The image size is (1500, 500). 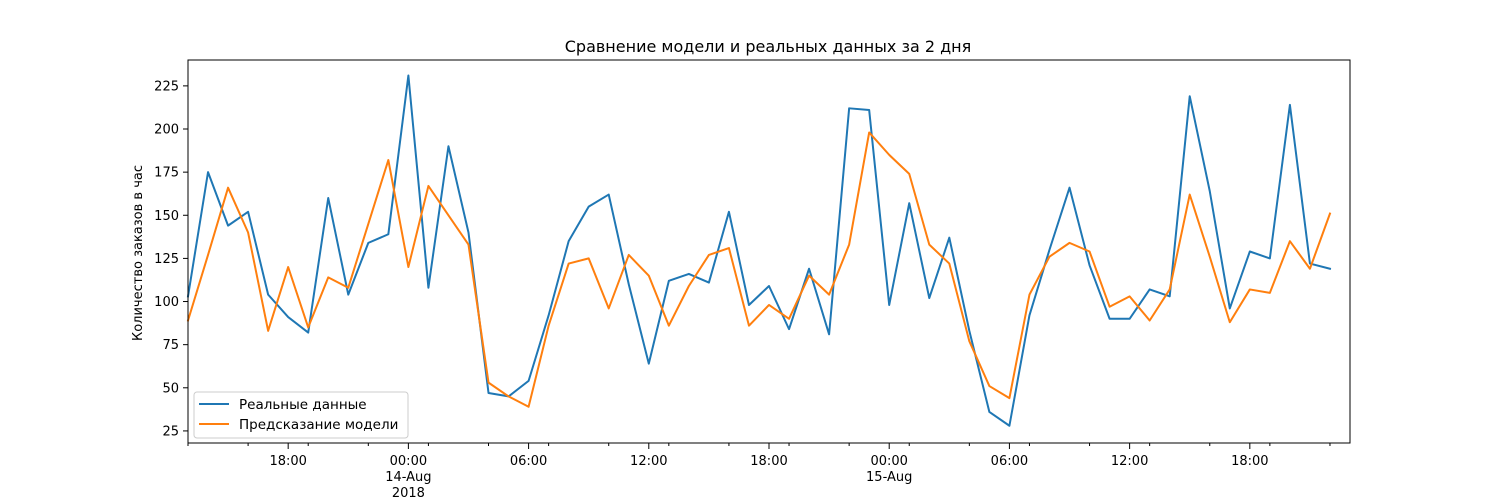 I want to click on y-tick-label: 75, so click(x=170, y=345).